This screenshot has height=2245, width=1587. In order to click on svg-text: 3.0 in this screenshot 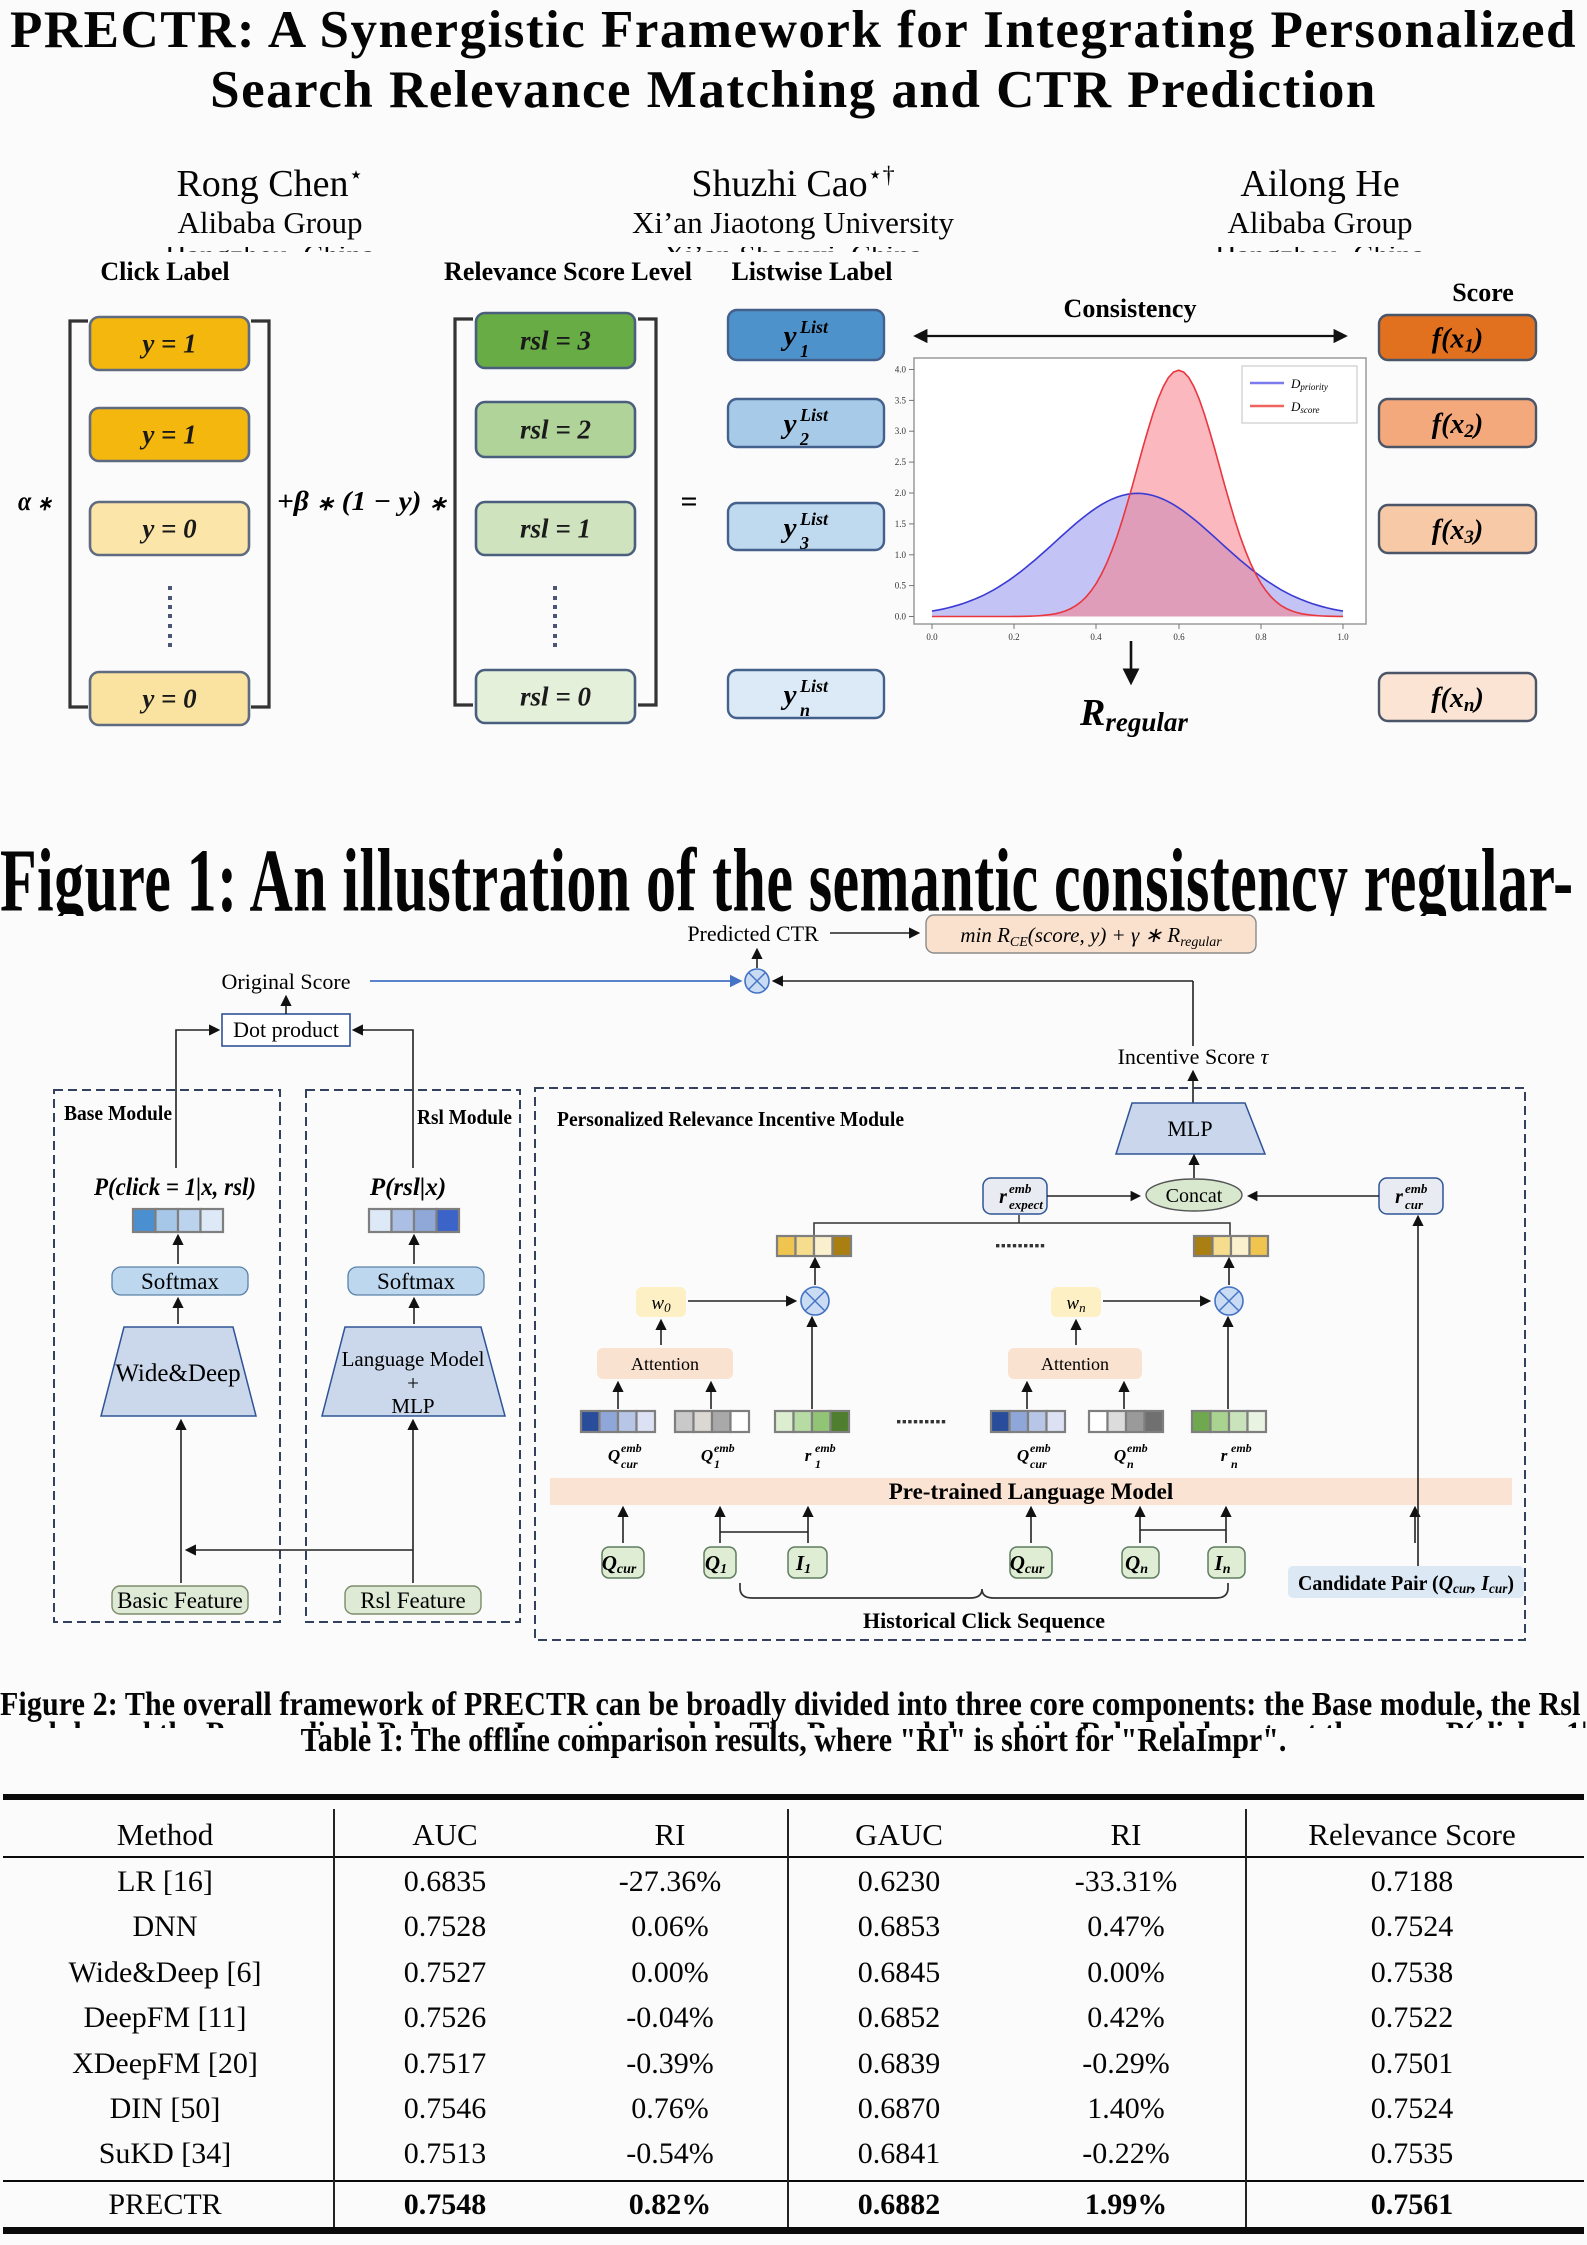, I will do `click(901, 431)`.